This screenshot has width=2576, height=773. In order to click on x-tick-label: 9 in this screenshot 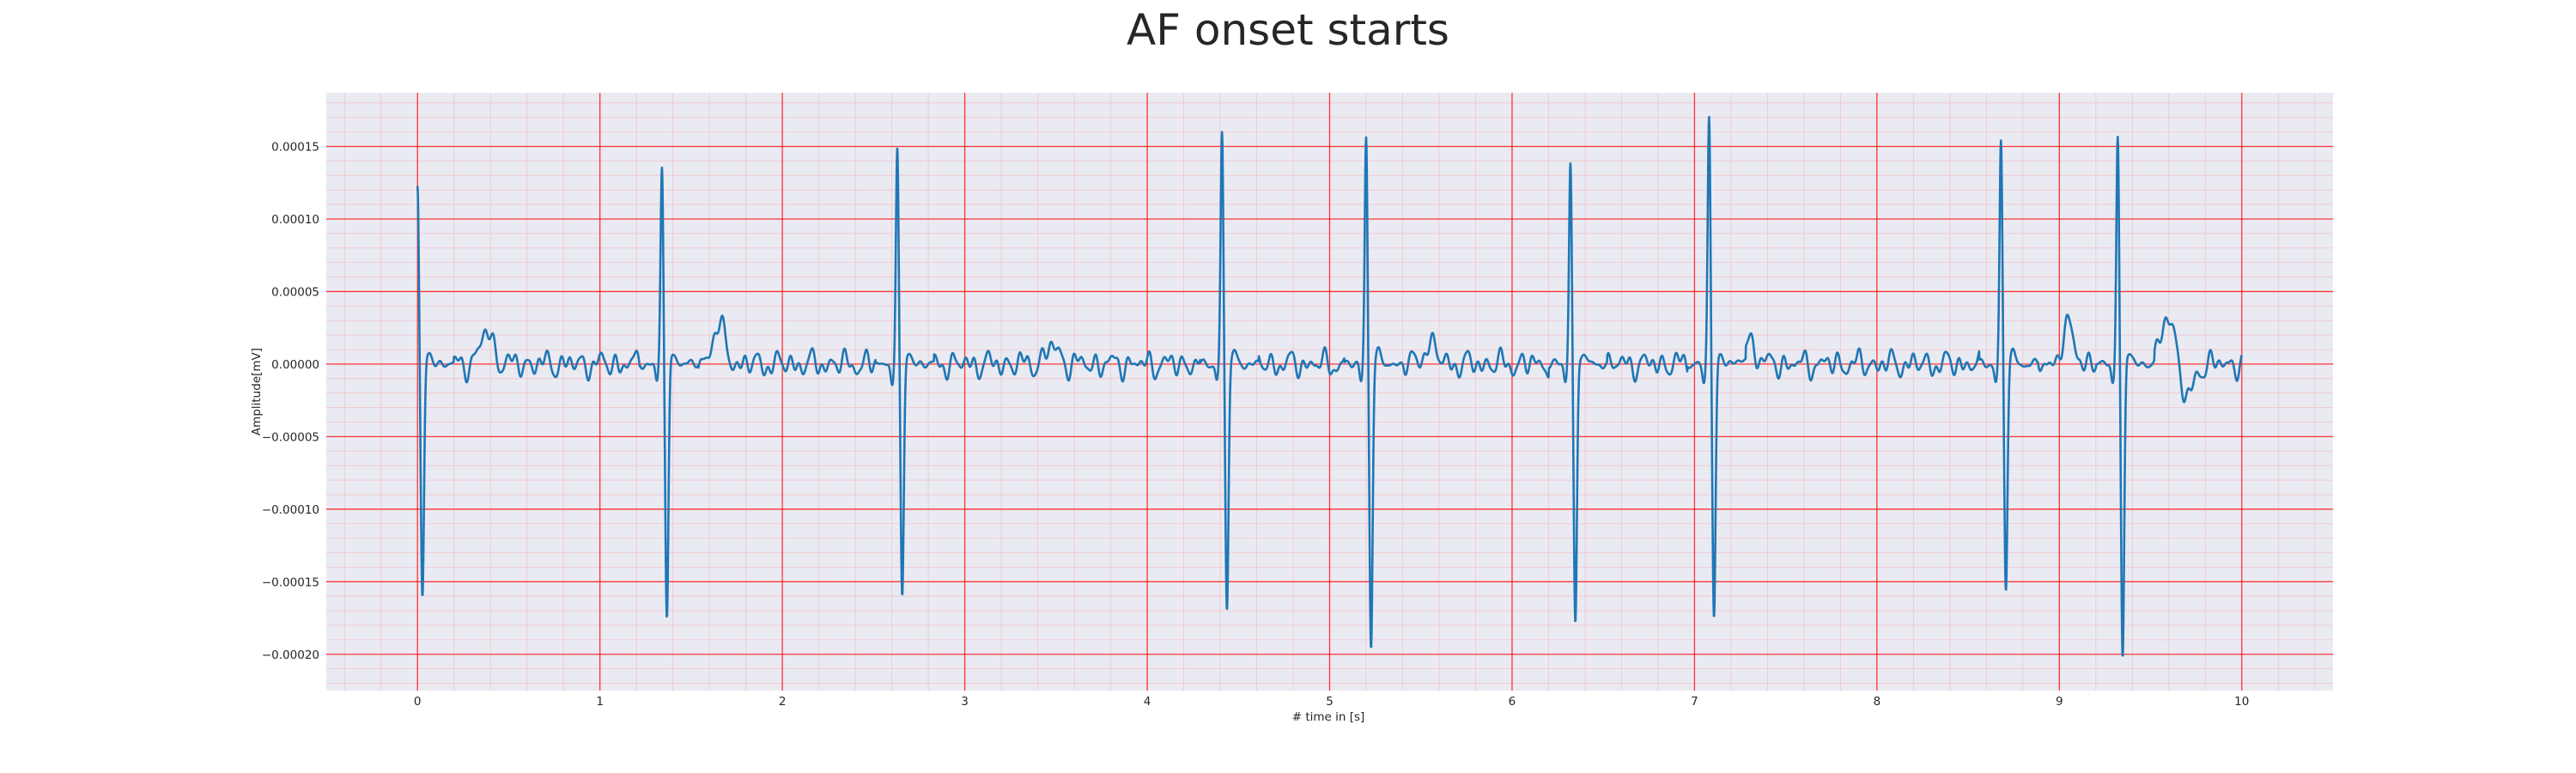, I will do `click(2060, 702)`.